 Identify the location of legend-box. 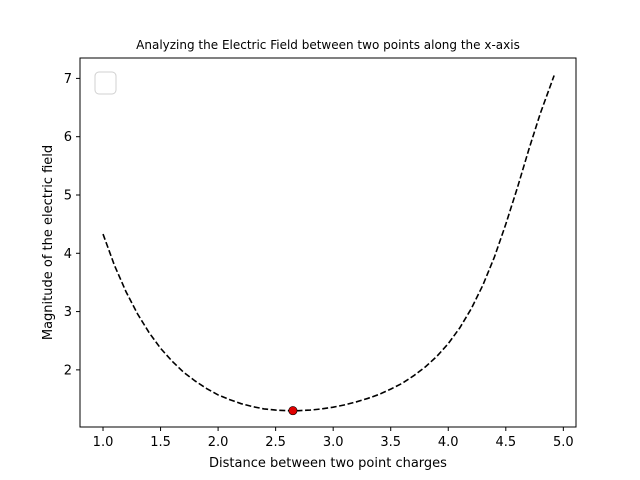
(105, 83).